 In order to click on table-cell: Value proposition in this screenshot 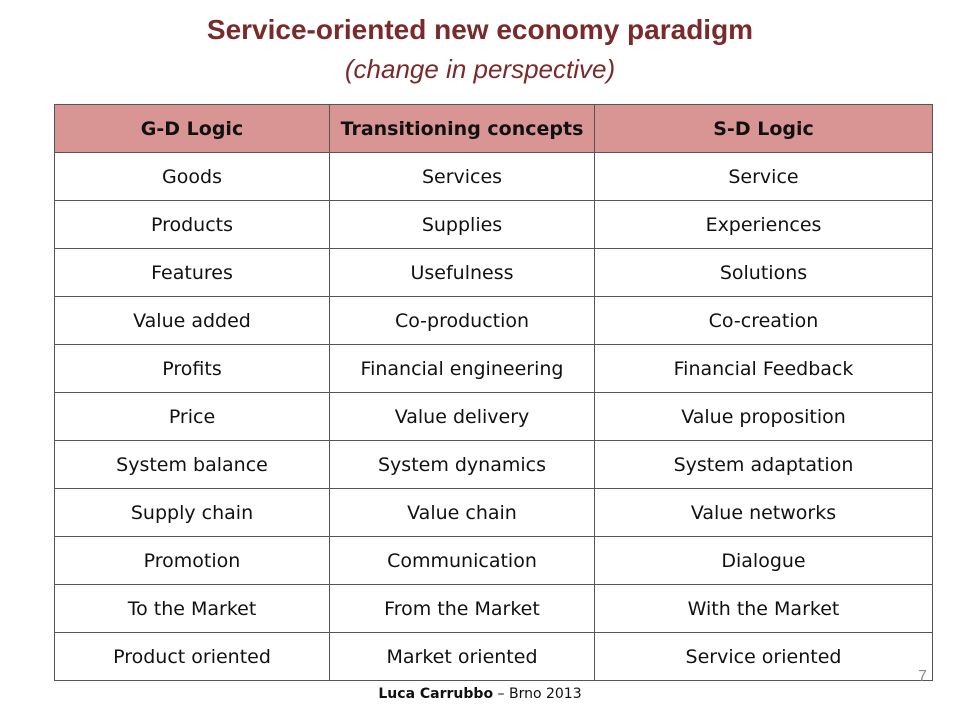, I will do `click(763, 416)`.